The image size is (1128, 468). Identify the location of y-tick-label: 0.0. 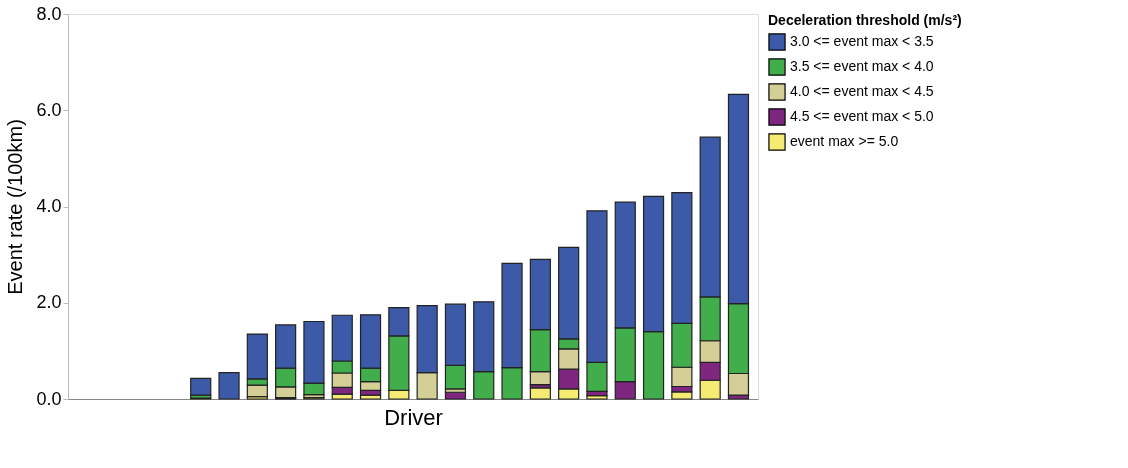
(49, 398).